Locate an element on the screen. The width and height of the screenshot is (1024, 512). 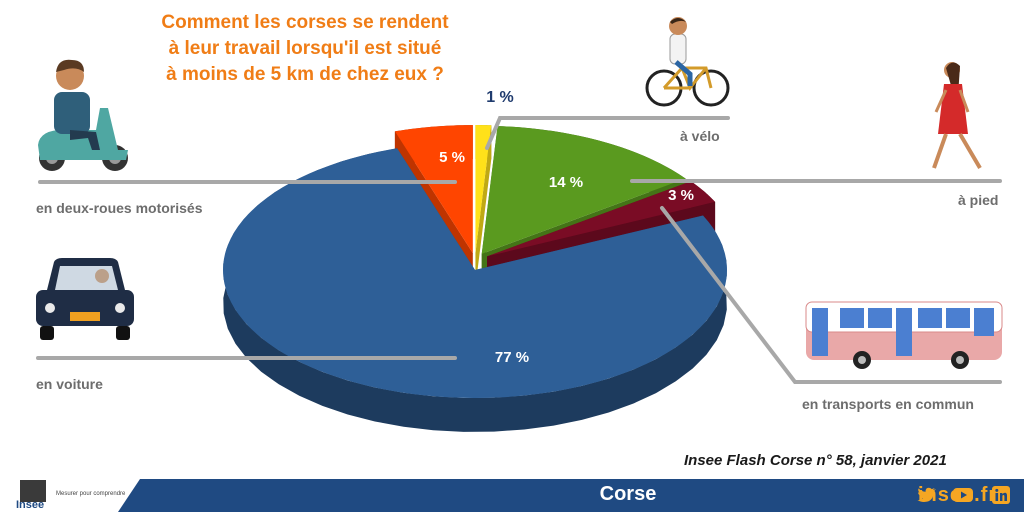
twitter-icon is located at coordinates (927, 495).